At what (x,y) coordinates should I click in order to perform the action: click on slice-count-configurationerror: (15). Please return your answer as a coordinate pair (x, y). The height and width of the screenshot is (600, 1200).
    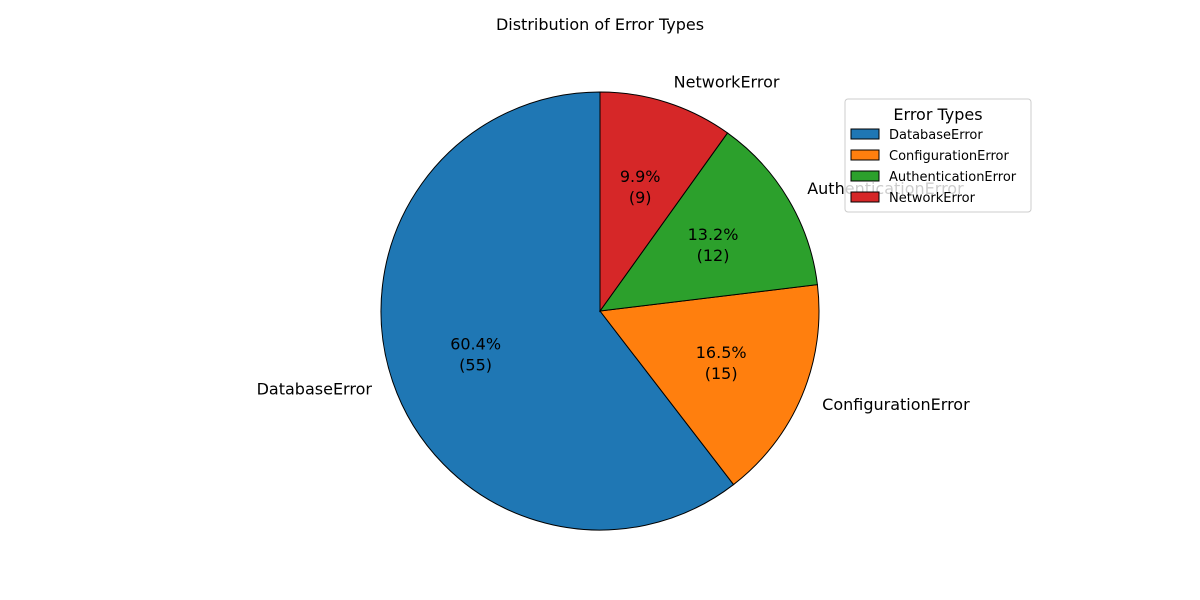
    Looking at the image, I should click on (721, 373).